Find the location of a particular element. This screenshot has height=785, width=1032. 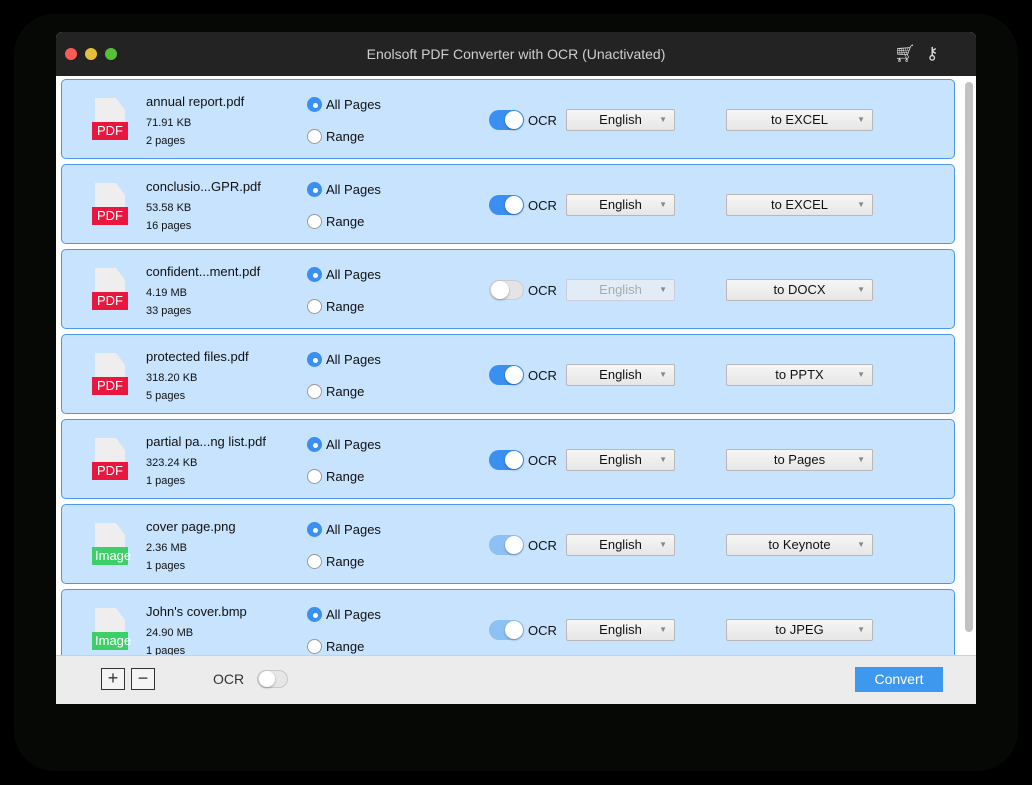

global-ocr-label: OCR is located at coordinates (229, 679).